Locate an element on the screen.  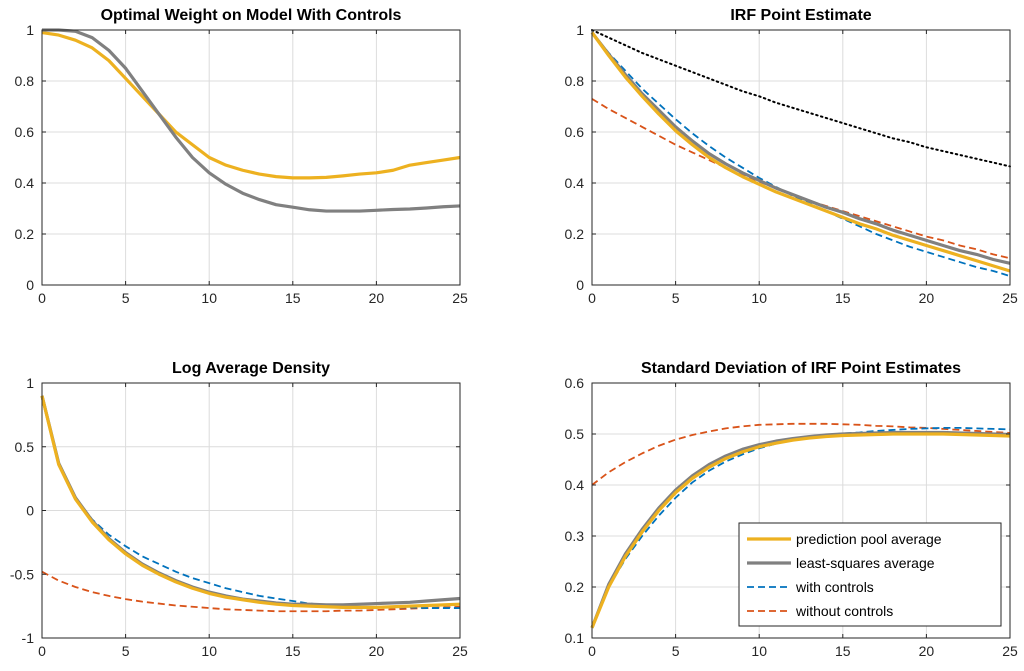
chart-title: IRF Point Estimate is located at coordinates (800, 15).